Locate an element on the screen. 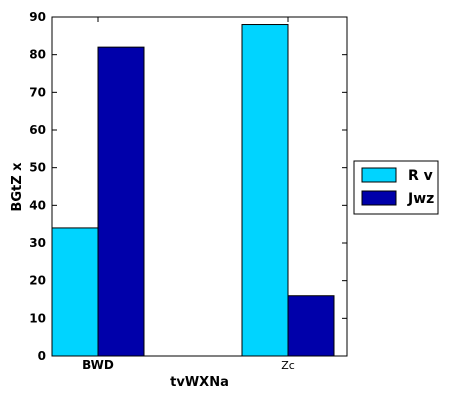 The height and width of the screenshot is (402, 469). bar-bwd-jwz is located at coordinates (121, 201).